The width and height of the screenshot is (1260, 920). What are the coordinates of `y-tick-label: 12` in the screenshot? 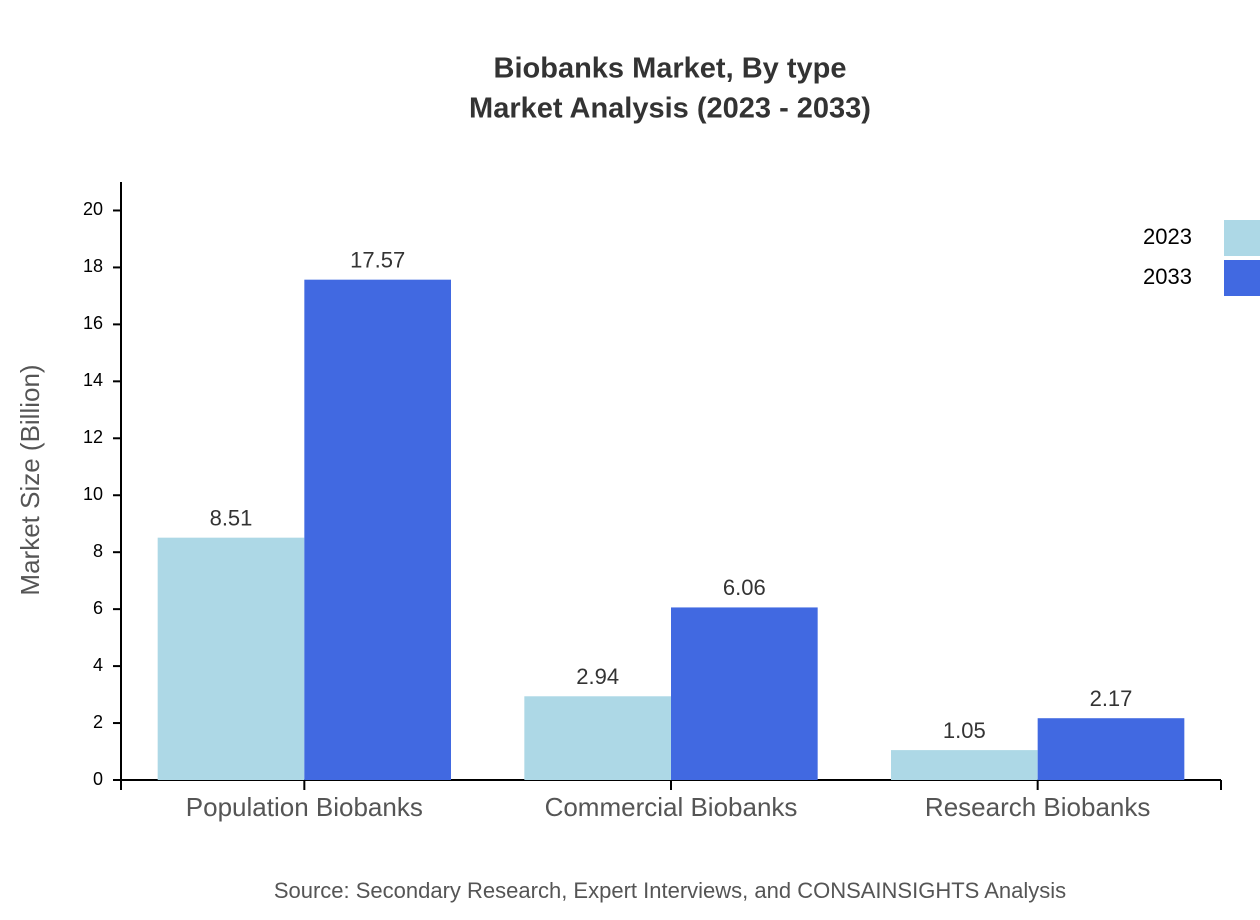 It's located at (93, 437).